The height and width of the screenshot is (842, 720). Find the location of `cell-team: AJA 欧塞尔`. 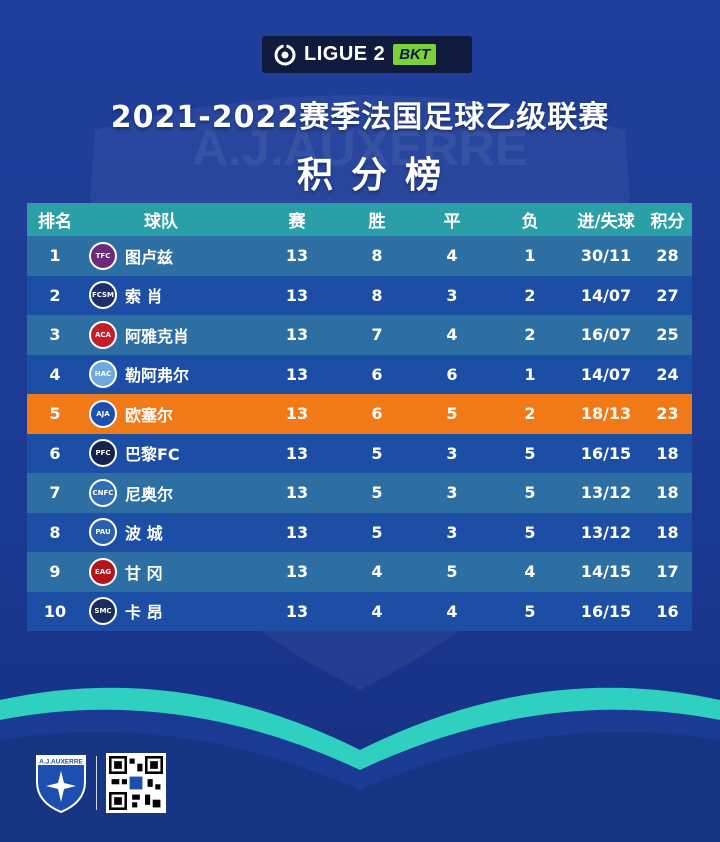

cell-team: AJA 欧塞尔 is located at coordinates (168, 413).